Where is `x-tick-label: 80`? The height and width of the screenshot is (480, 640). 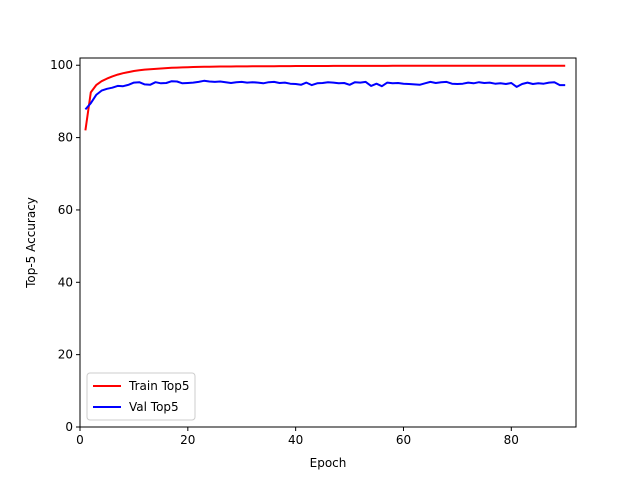
x-tick-label: 80 is located at coordinates (511, 440).